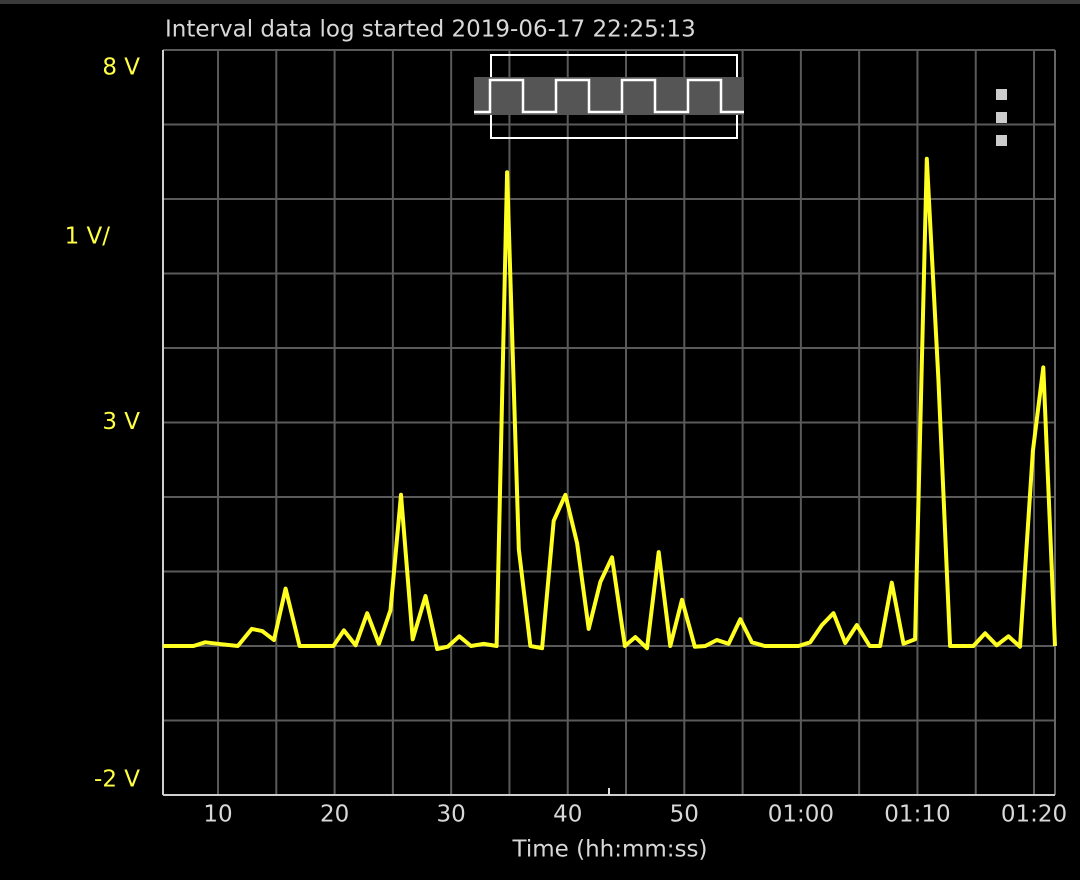  What do you see at coordinates (917, 815) in the screenshot?
I see `x-tick-label: 01:10` at bounding box center [917, 815].